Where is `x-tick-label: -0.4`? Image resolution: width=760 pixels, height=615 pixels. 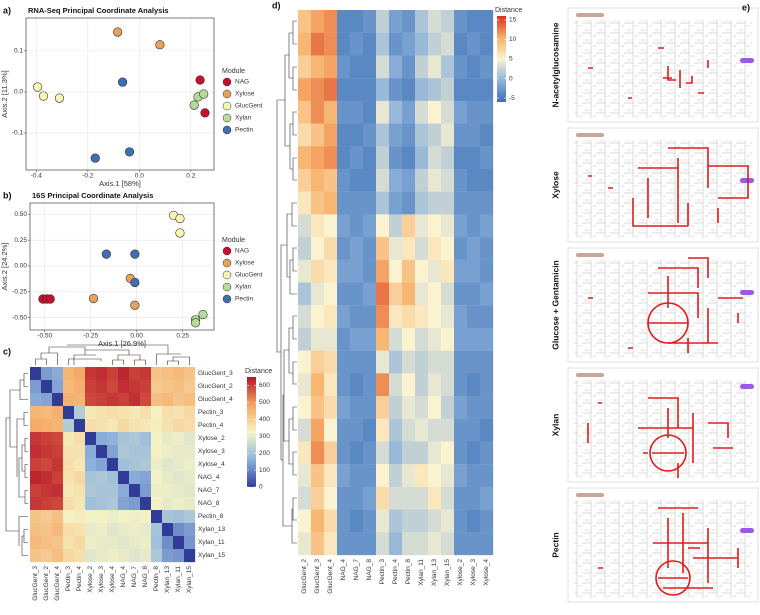 x-tick-label: -0.4 is located at coordinates (37, 176).